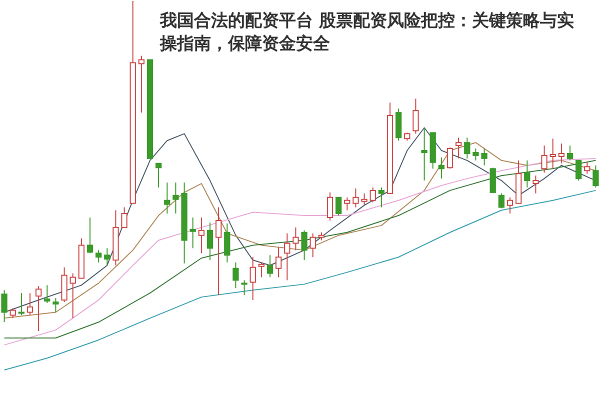 This screenshot has width=600, height=401. Describe the element at coordinates (366, 32) in the screenshot. I see `text: 我国合法的配资平台 股票配资风险把控：关键策略与实操指南，保障资金安全` at that location.